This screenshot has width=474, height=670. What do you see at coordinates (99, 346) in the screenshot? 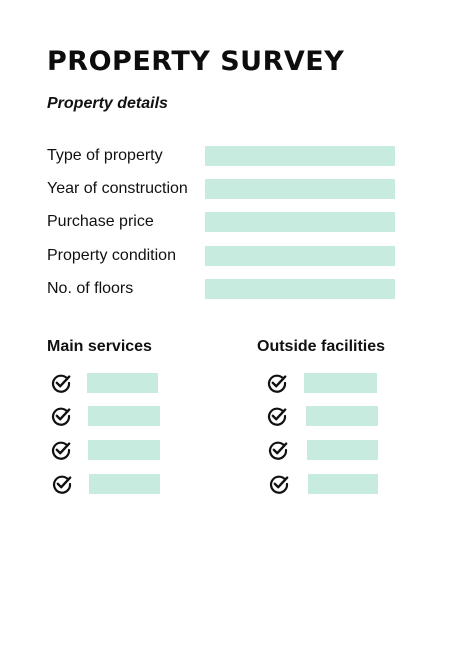
I see `main-services-heading: Main services` at bounding box center [99, 346].